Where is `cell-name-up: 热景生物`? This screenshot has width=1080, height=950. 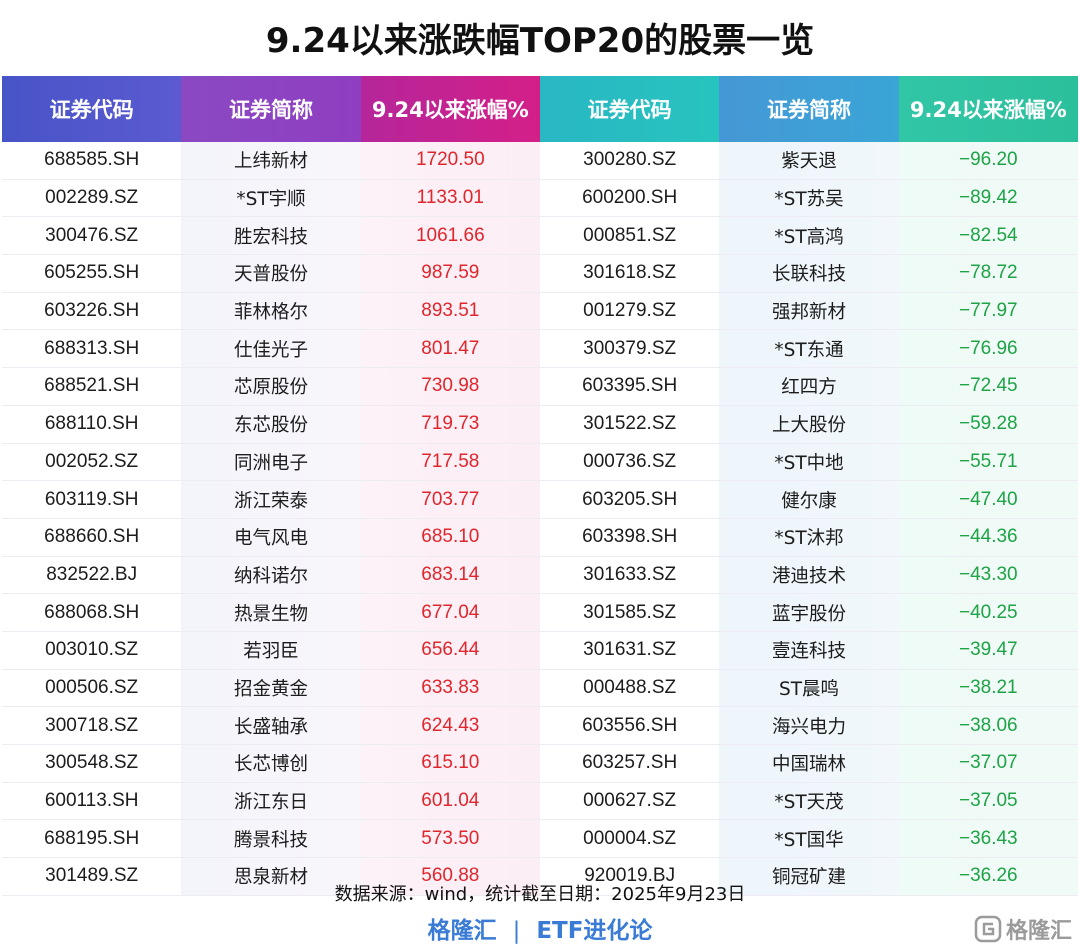
cell-name-up: 热景生物 is located at coordinates (271, 612).